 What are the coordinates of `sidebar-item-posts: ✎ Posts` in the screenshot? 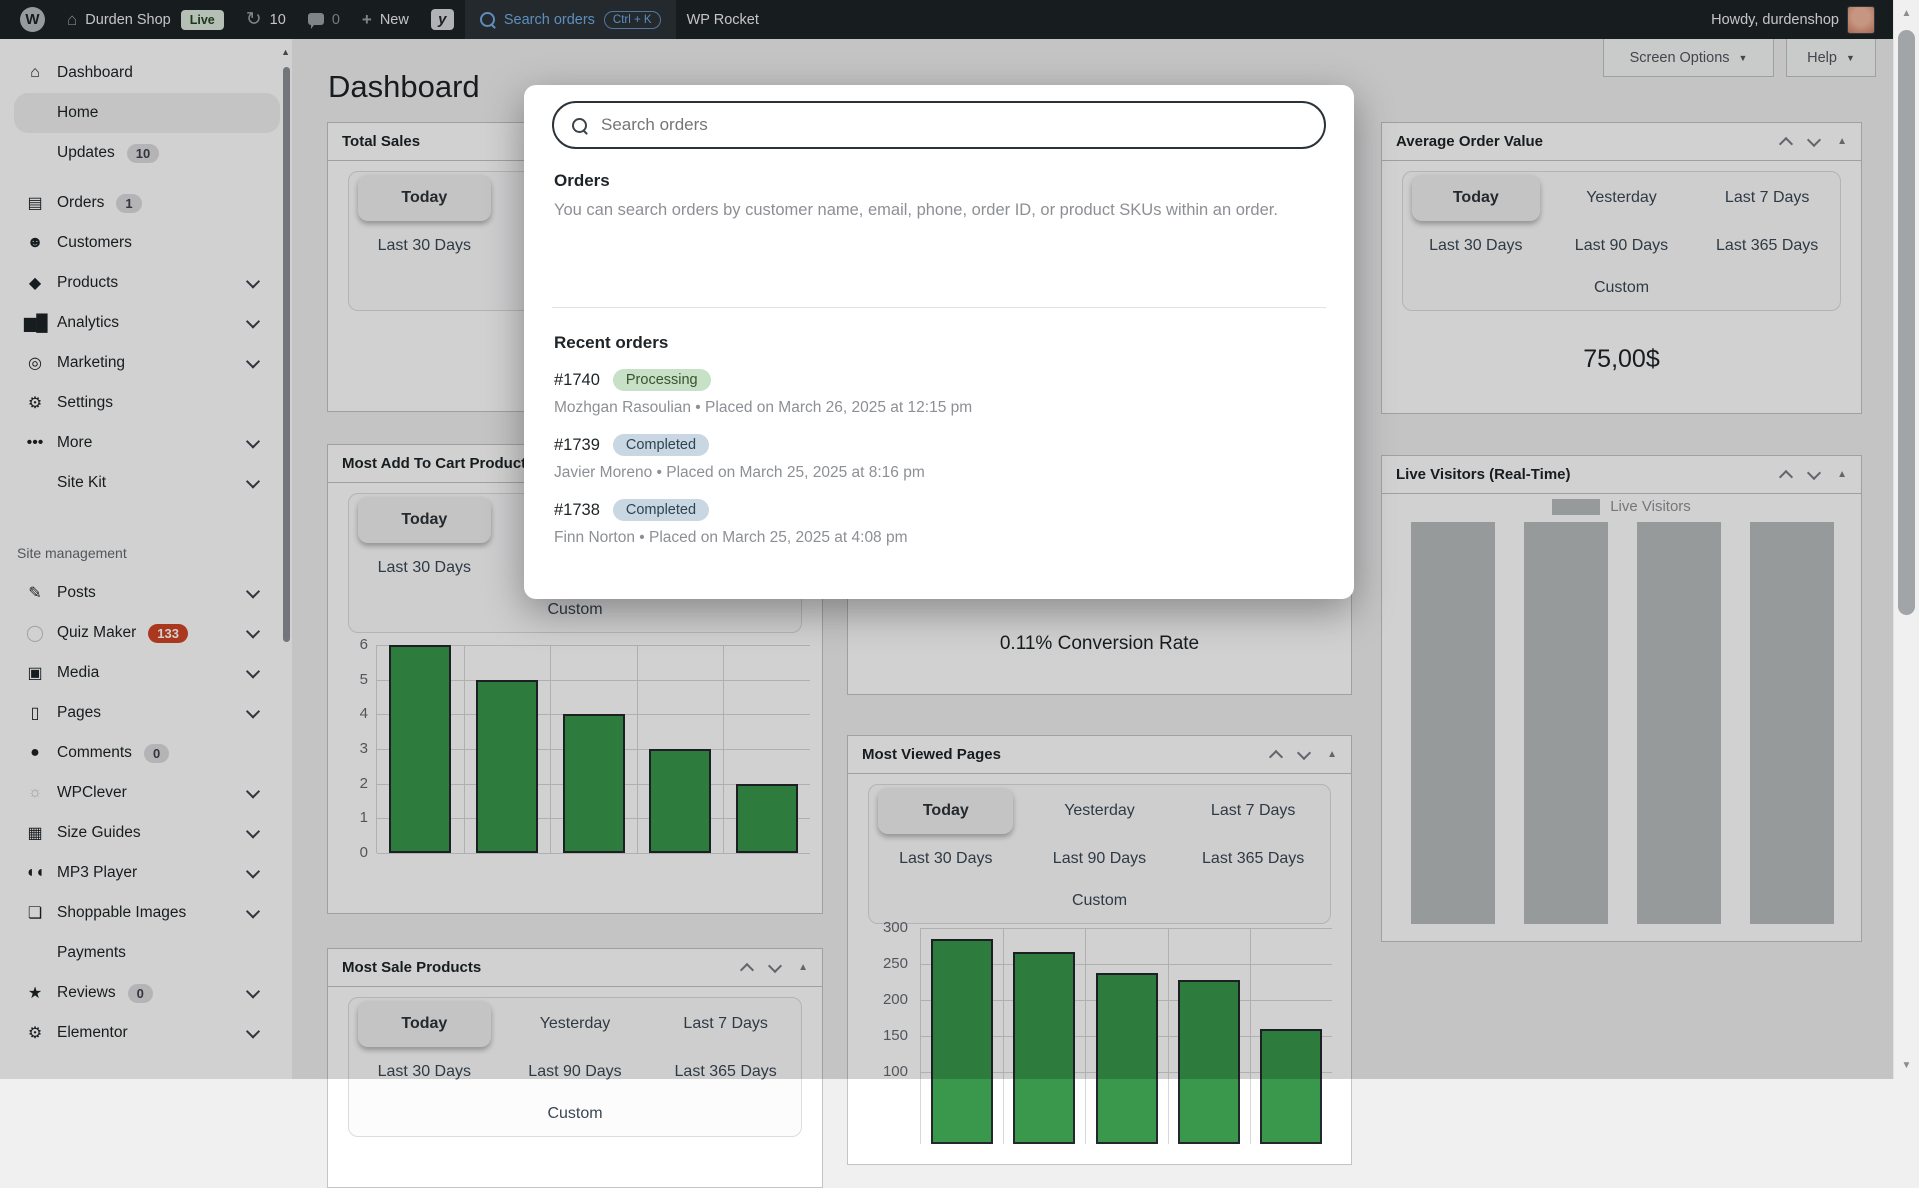 It's located at (146, 593).